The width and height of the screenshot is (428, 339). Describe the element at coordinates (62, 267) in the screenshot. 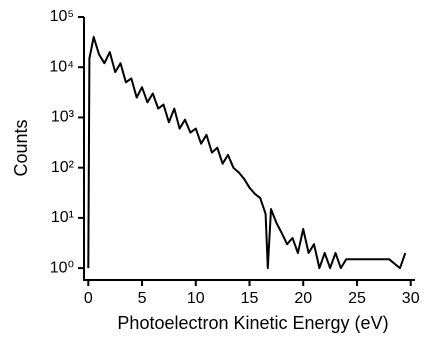

I see `y-tick-label: 10⁰` at that location.